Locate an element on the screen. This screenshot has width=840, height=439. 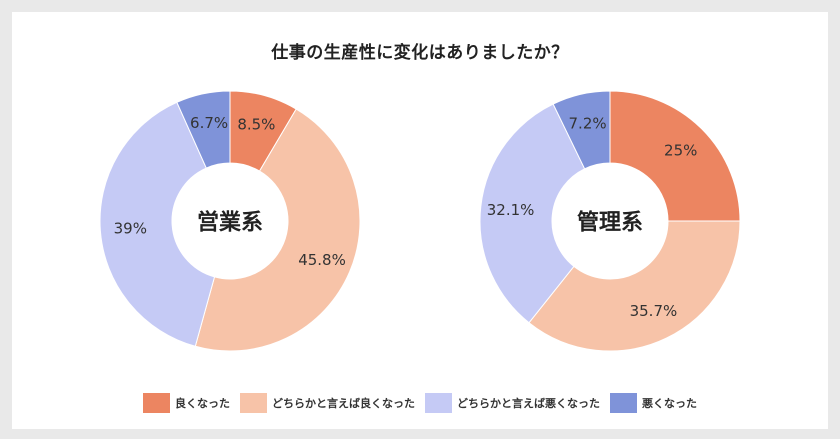
legend-item: 悪くなった is located at coordinates (653, 403).